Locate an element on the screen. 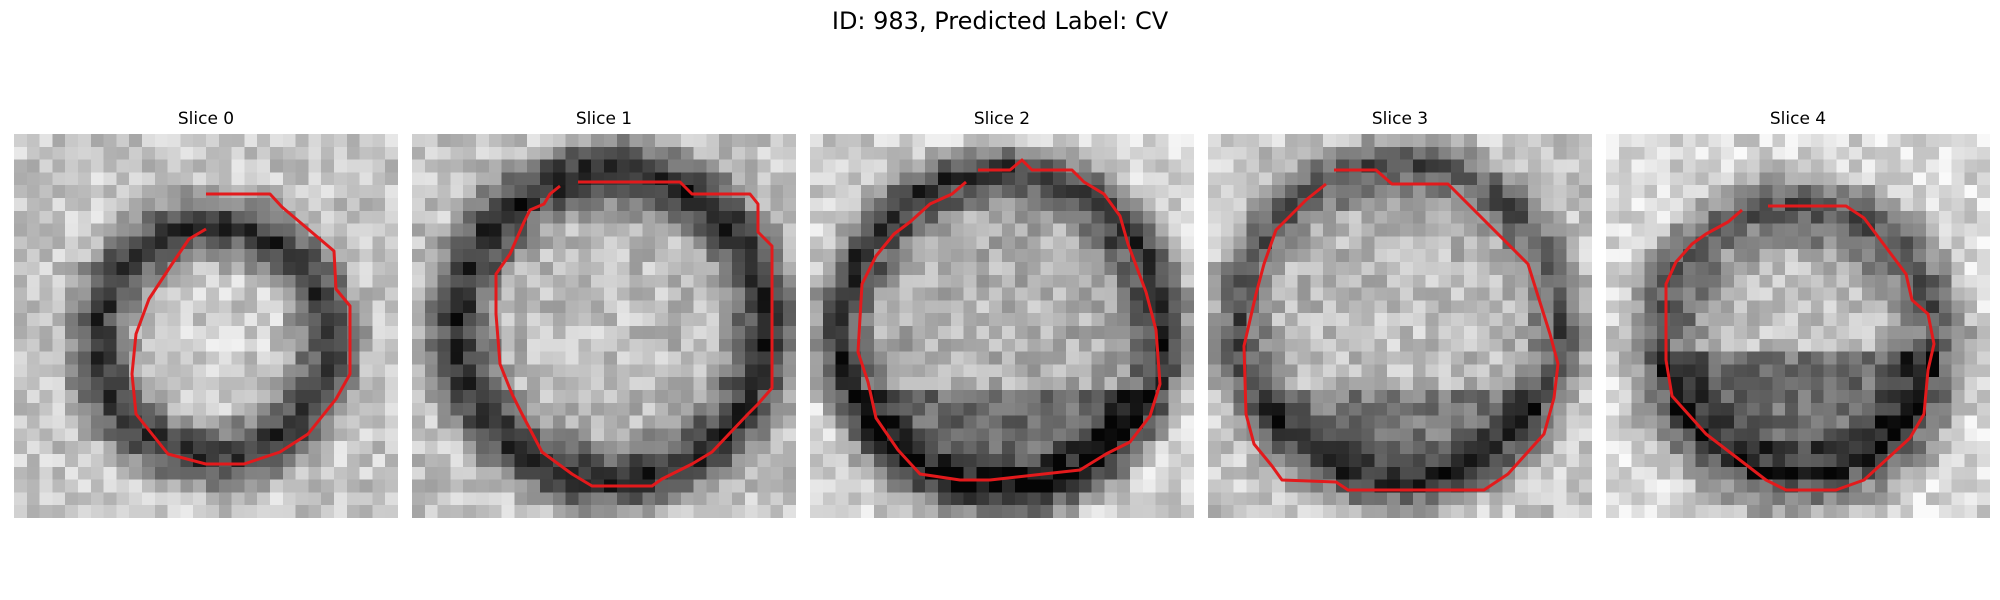  slice-panel-4: Slice 4 is located at coordinates (1798, 313).